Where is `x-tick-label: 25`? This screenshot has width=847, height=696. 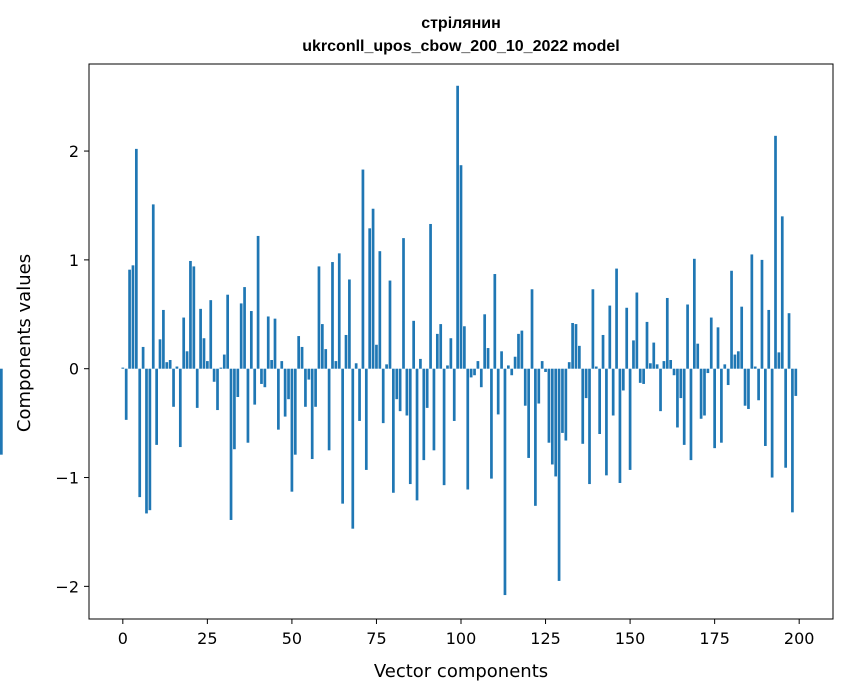 x-tick-label: 25 is located at coordinates (207, 638).